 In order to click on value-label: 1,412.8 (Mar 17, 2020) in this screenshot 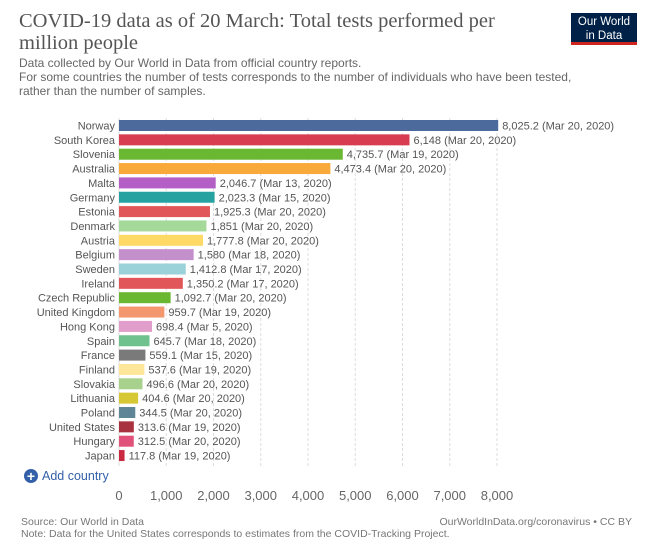, I will do `click(246, 270)`.